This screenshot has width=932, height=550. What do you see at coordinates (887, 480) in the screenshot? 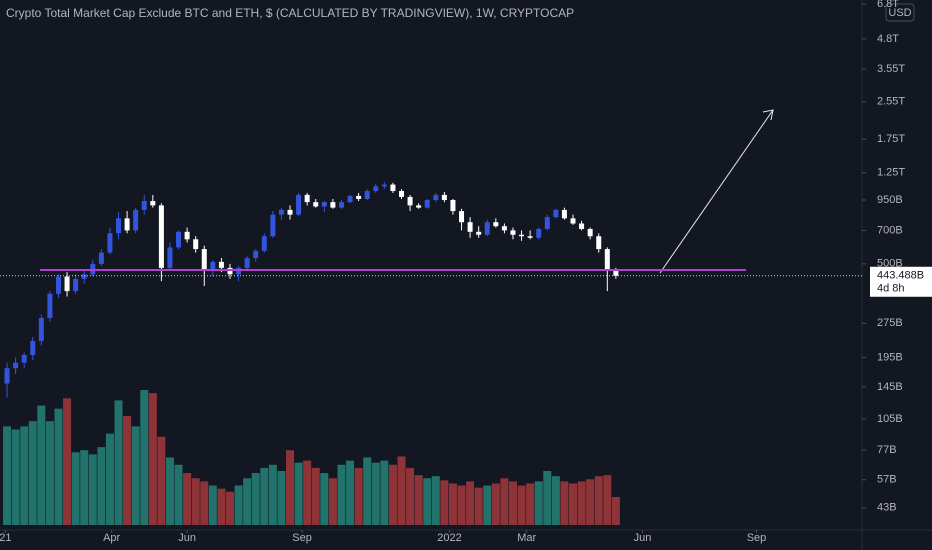
I see `y-tick-label: 57B` at bounding box center [887, 480].